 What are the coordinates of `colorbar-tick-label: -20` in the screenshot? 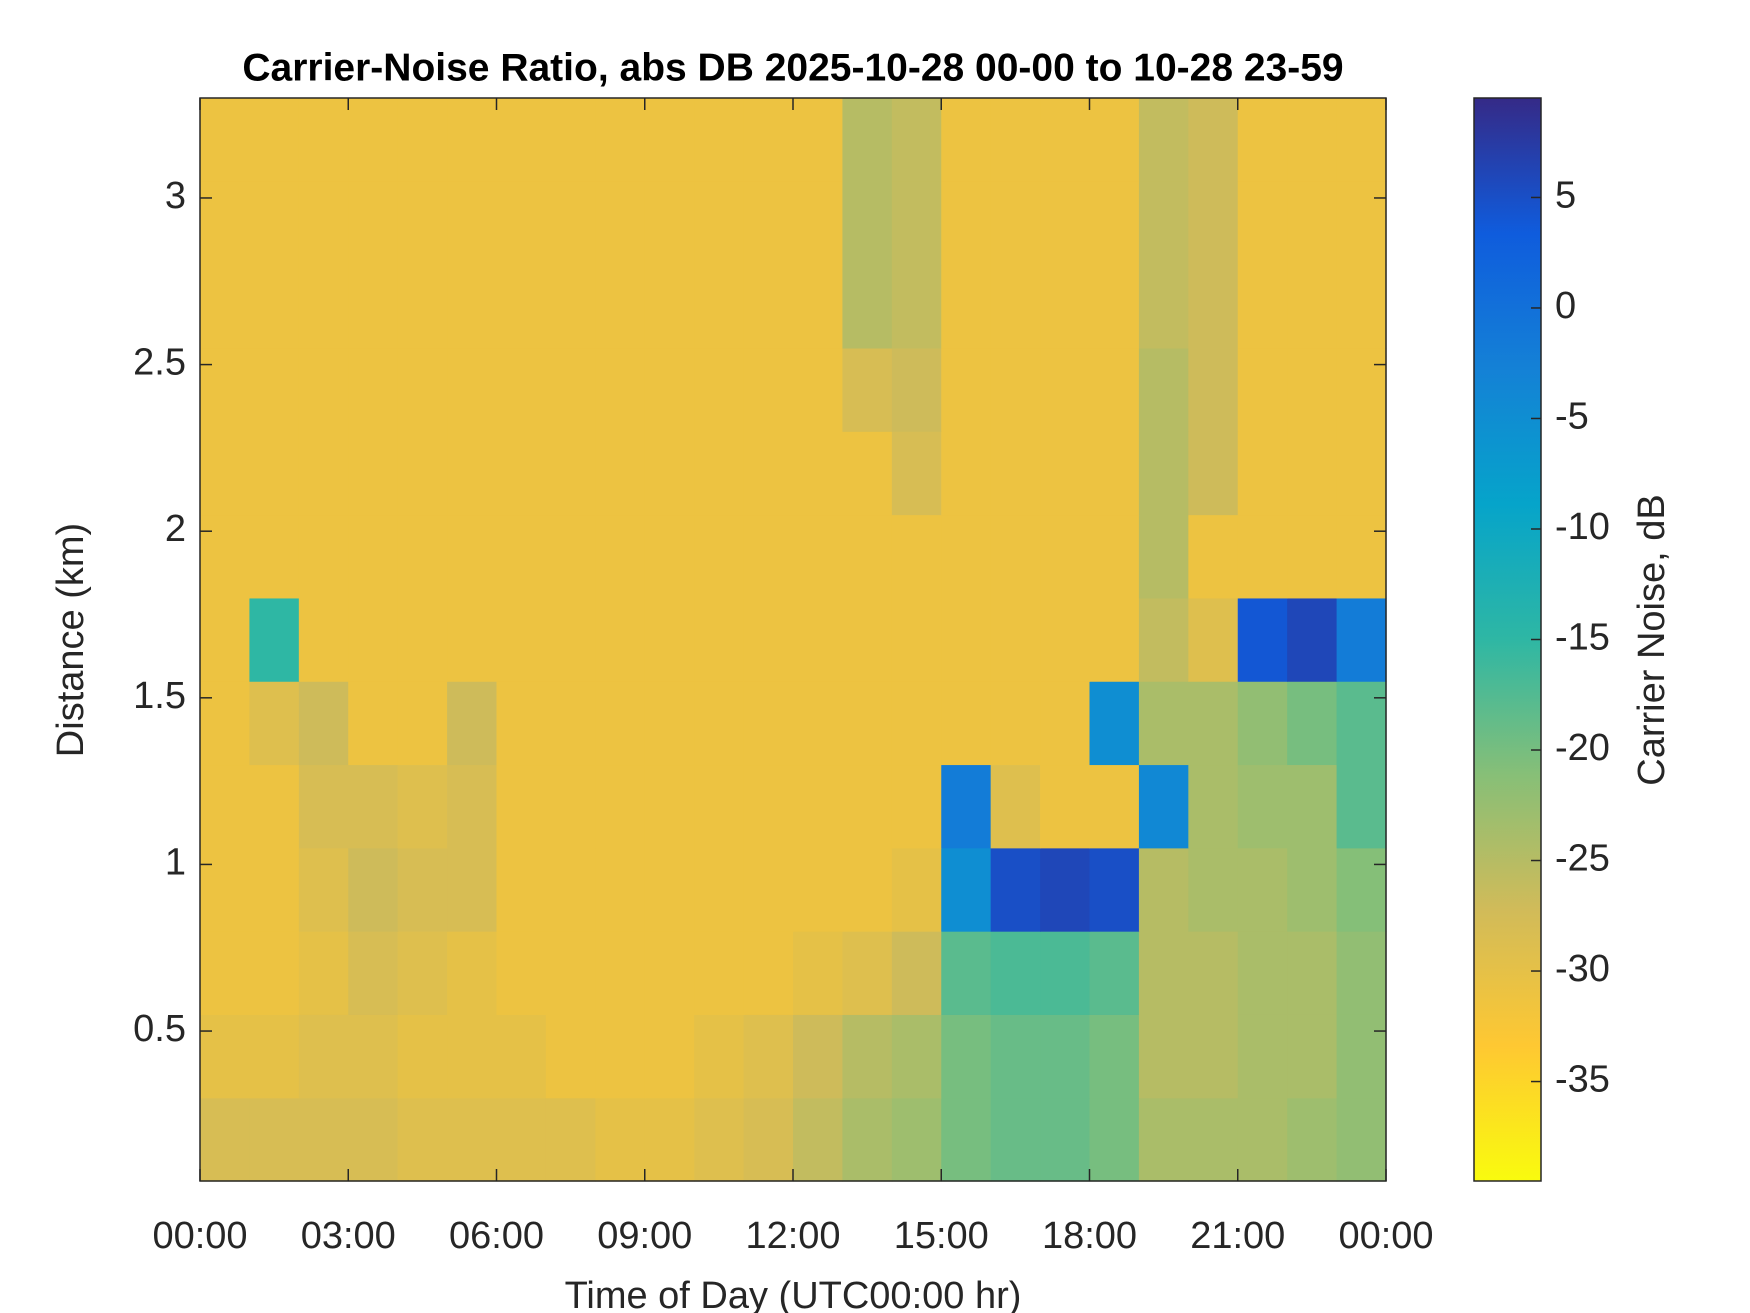 It's located at (1582, 748).